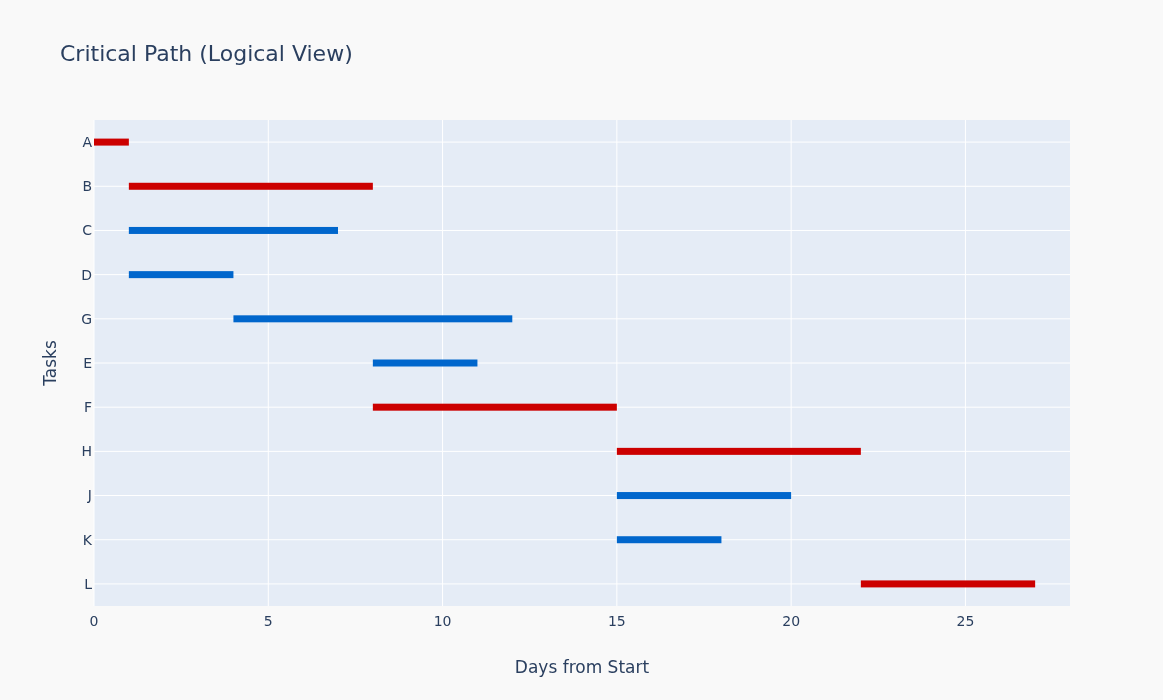 The image size is (1163, 700). Describe the element at coordinates (87, 362) in the screenshot. I see `y-tick-label: E` at that location.